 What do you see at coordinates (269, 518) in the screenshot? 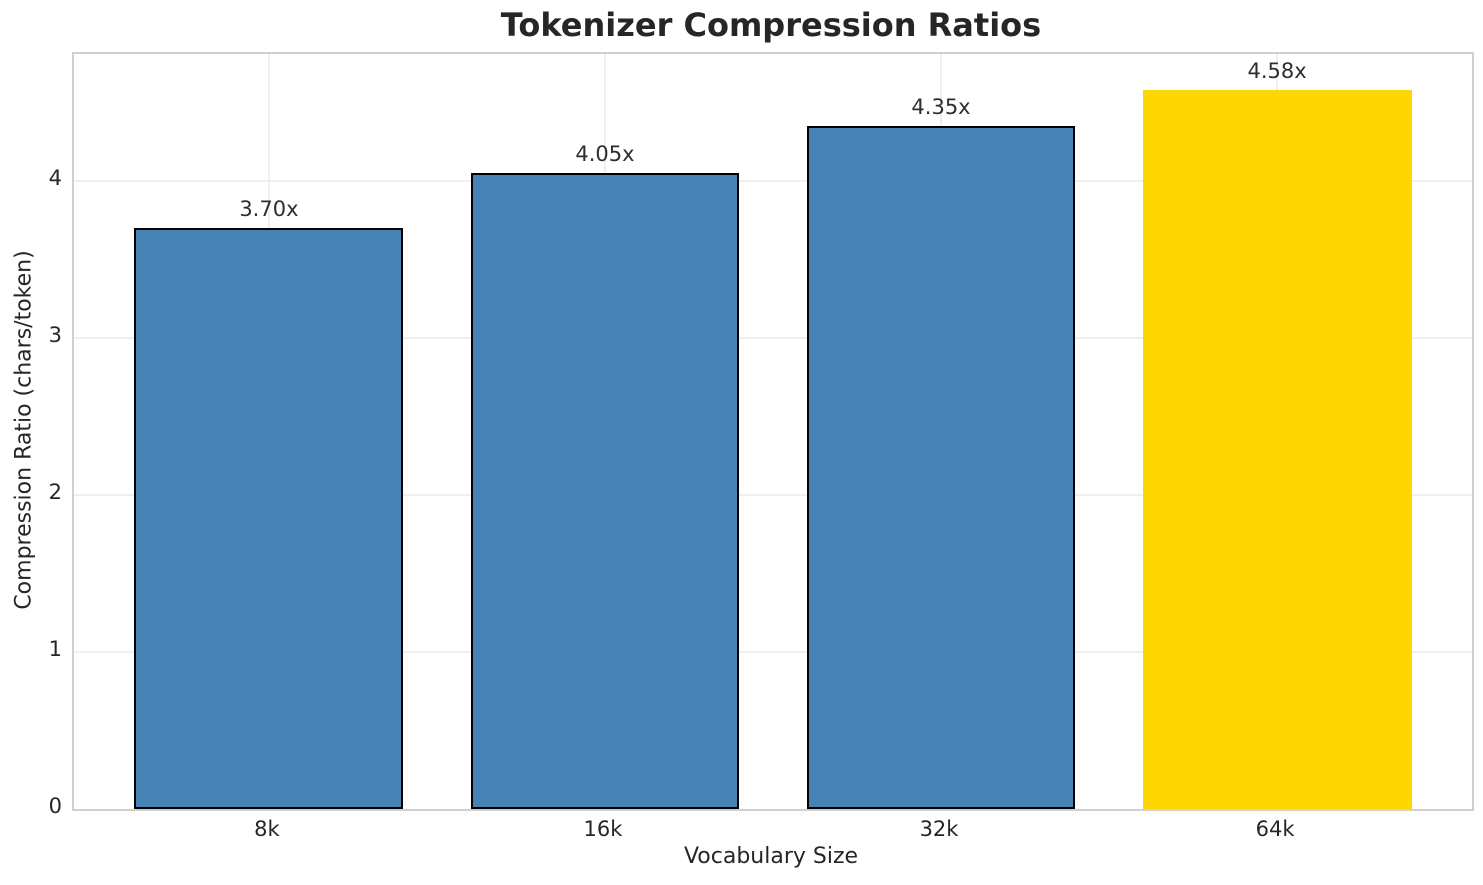
I see `bar-8k` at bounding box center [269, 518].